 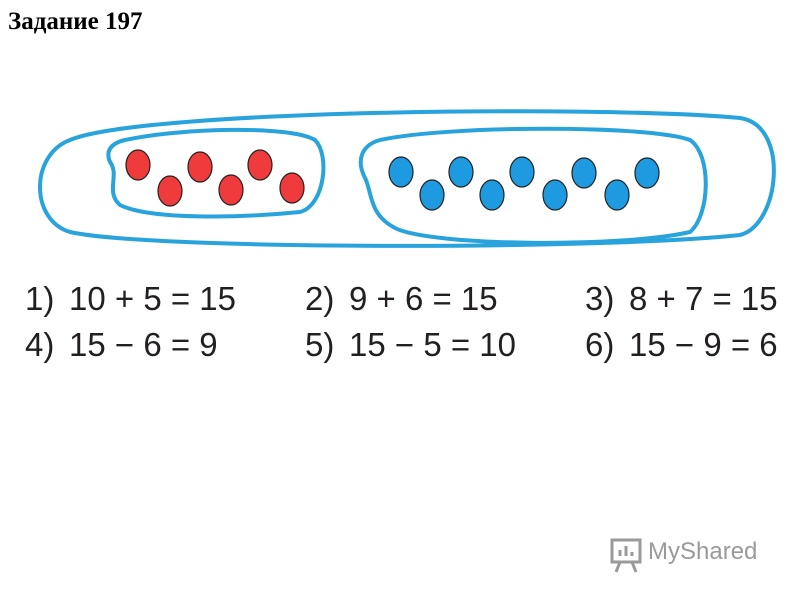 What do you see at coordinates (600, 344) in the screenshot?
I see `equation-number: 6)` at bounding box center [600, 344].